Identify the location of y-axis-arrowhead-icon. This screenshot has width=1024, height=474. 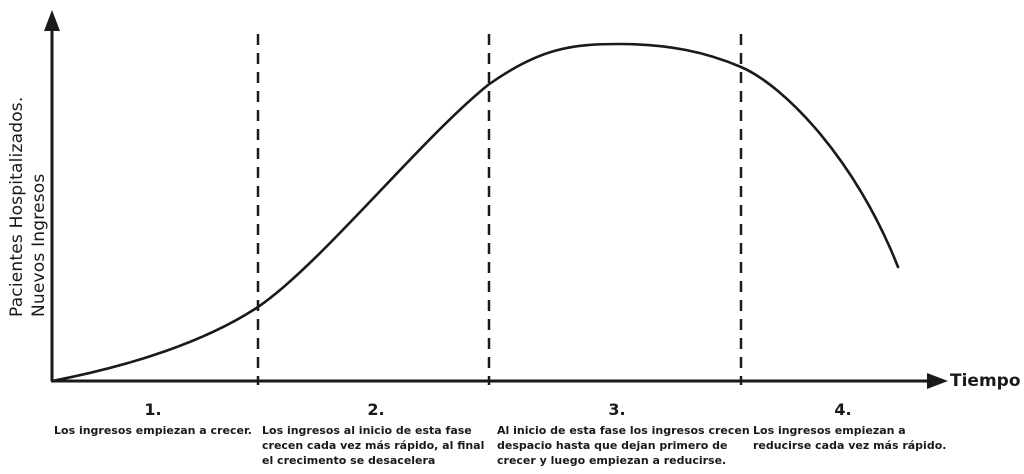
(52, 20).